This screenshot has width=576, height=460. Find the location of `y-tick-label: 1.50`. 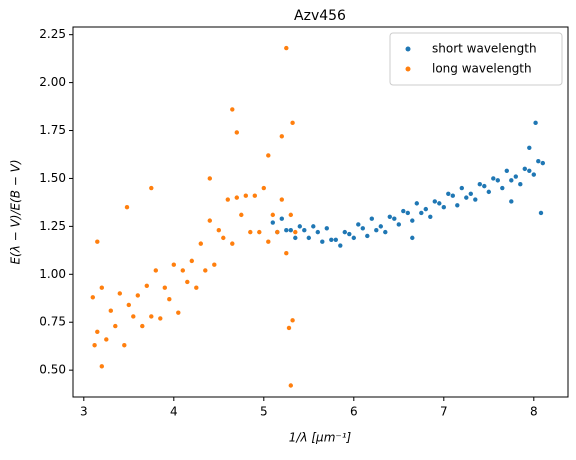

y-tick-label: 1.50 is located at coordinates (52, 178).